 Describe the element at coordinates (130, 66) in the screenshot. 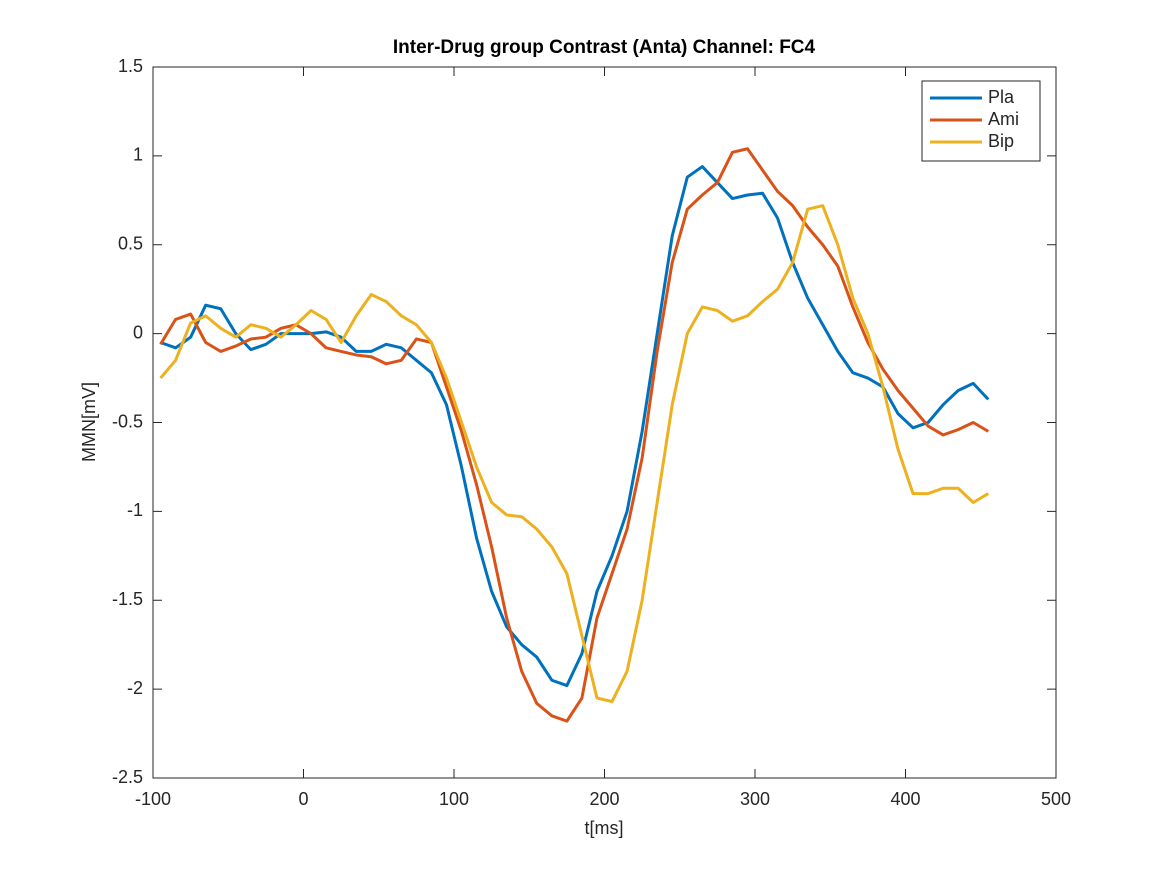

I see `y-tick-label: 1.5` at that location.